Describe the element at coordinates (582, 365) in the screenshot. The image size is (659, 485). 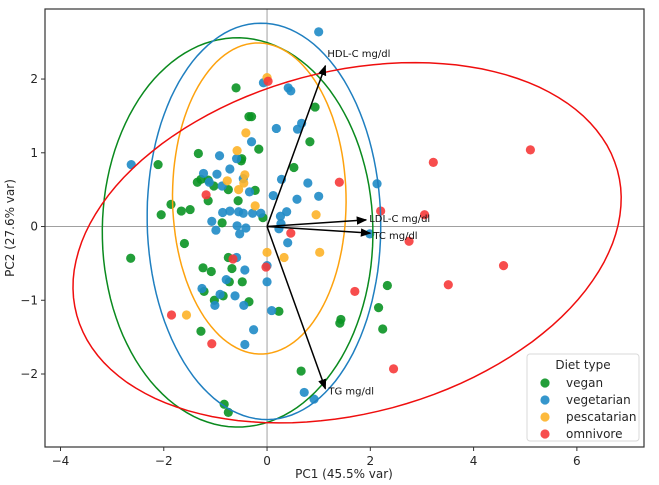
I see `legend-title: Diet type` at that location.